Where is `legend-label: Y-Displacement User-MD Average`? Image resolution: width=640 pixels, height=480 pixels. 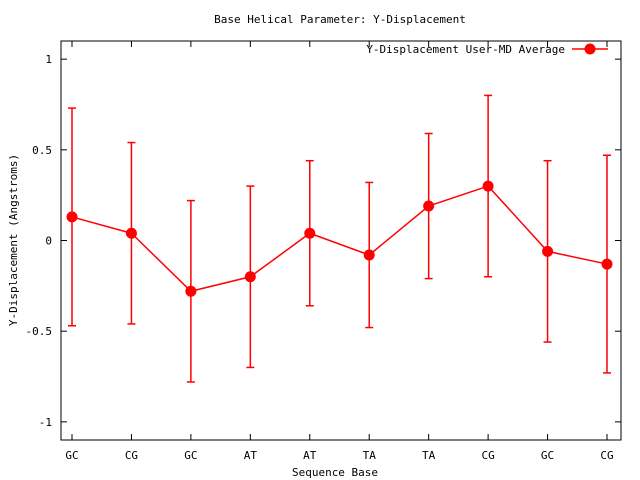
legend-label: Y-Displacement User-MD Average is located at coordinates (465, 49).